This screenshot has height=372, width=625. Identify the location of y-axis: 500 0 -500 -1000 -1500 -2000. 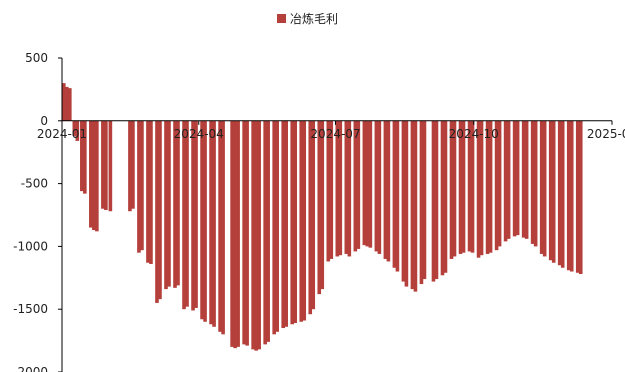
(38, 211).